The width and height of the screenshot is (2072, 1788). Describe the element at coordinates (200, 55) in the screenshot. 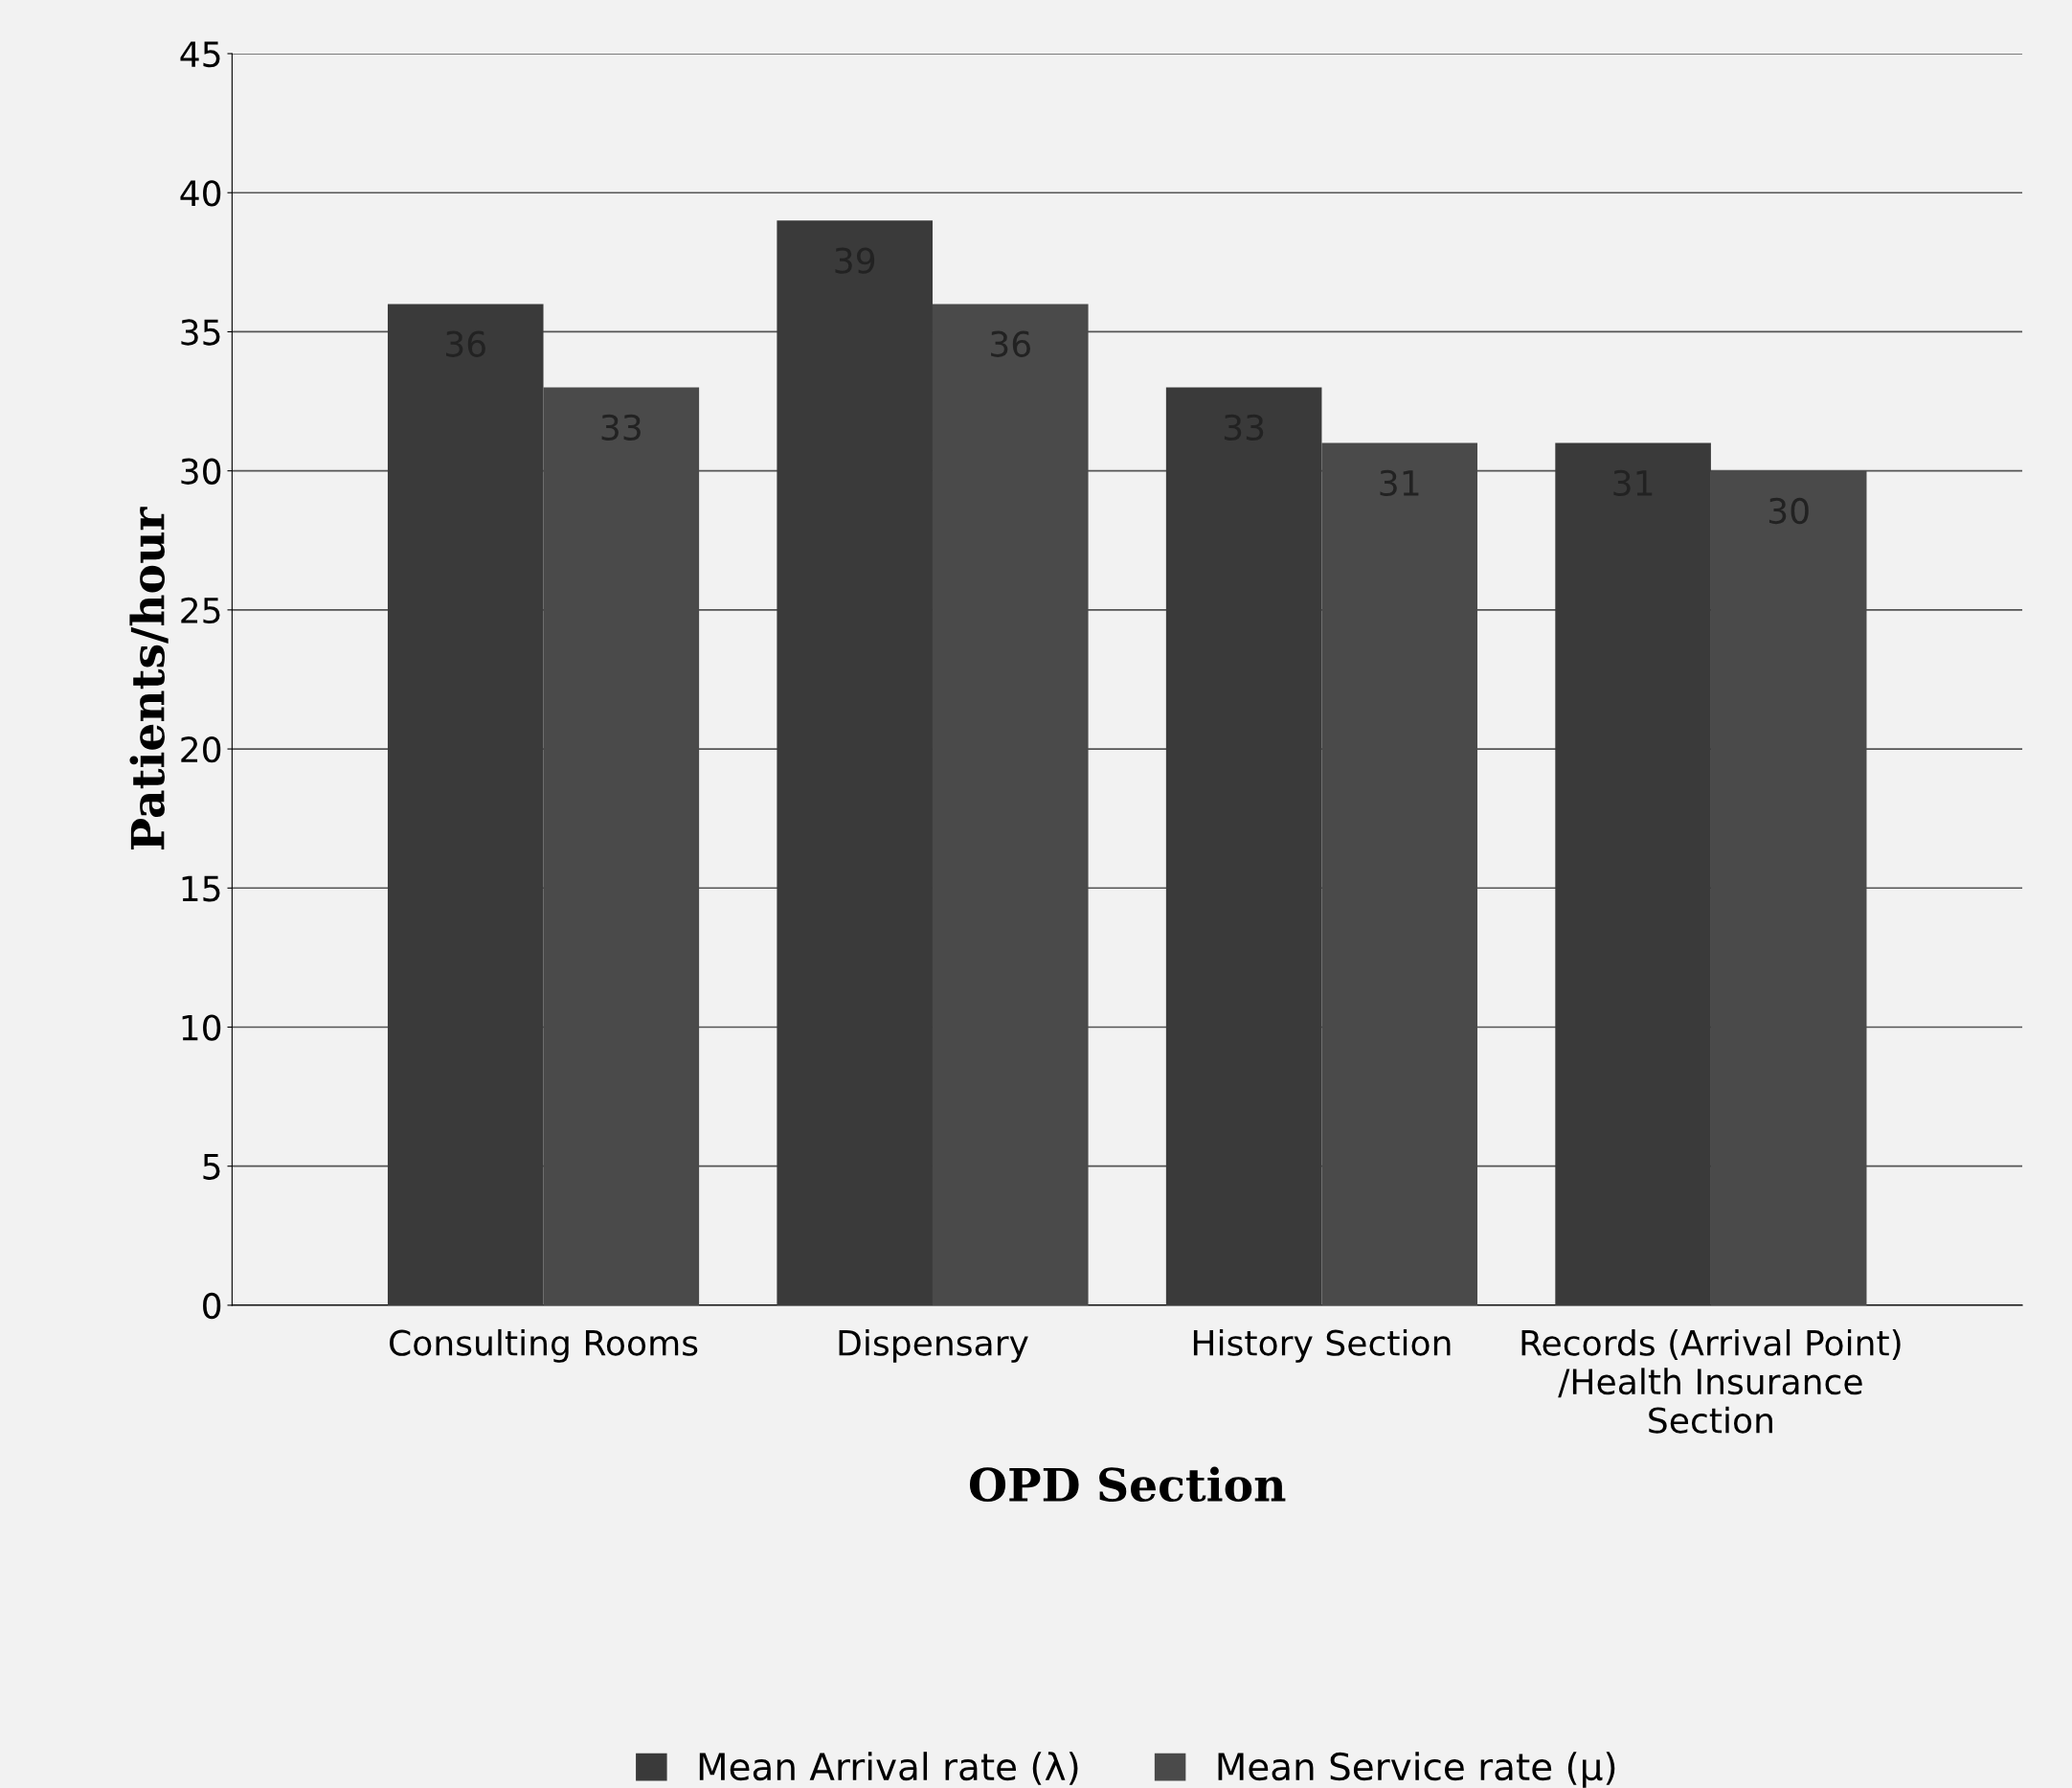

I see `y-tick-label: 45` at that location.